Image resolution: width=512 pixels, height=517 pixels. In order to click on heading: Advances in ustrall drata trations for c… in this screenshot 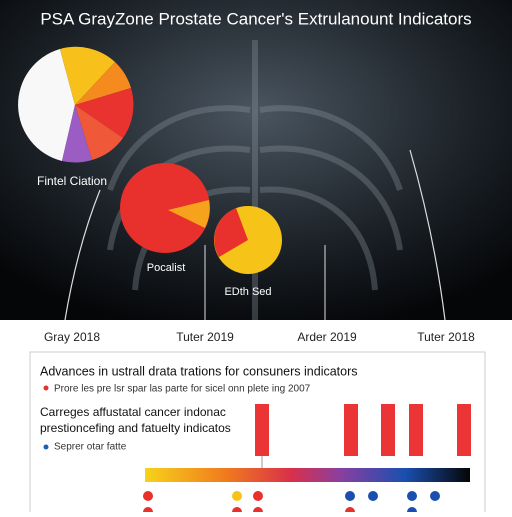, I will do `click(199, 371)`.